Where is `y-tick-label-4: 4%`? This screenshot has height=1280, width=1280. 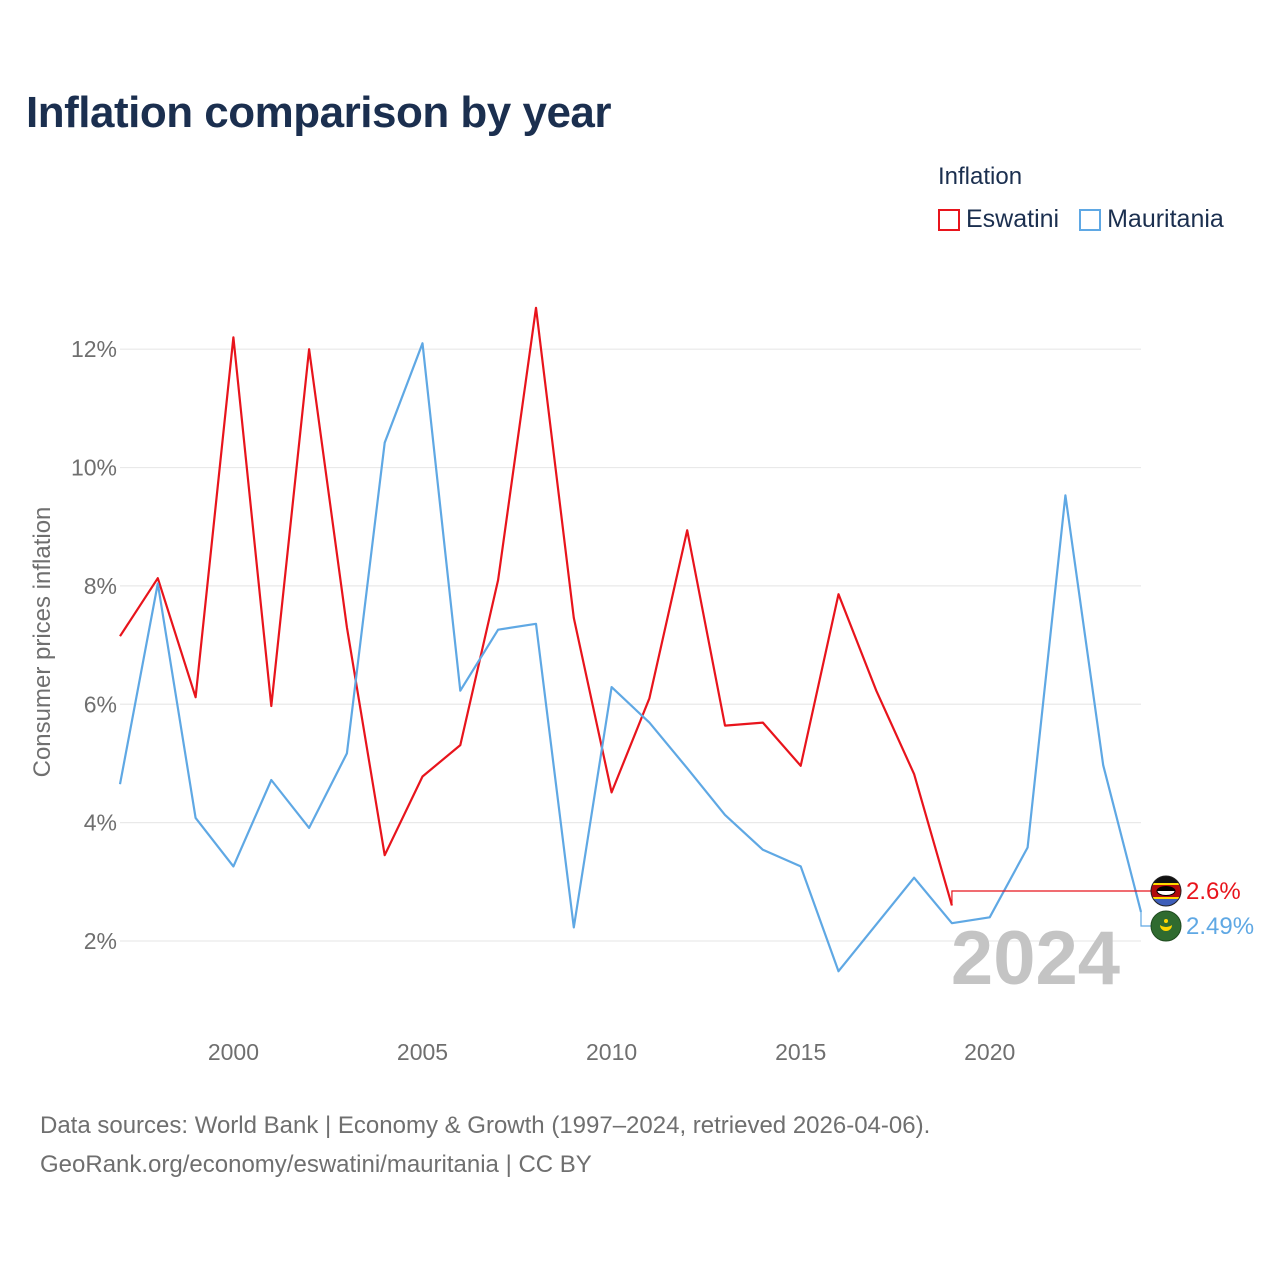 y-tick-label-4: 4% is located at coordinates (100, 823).